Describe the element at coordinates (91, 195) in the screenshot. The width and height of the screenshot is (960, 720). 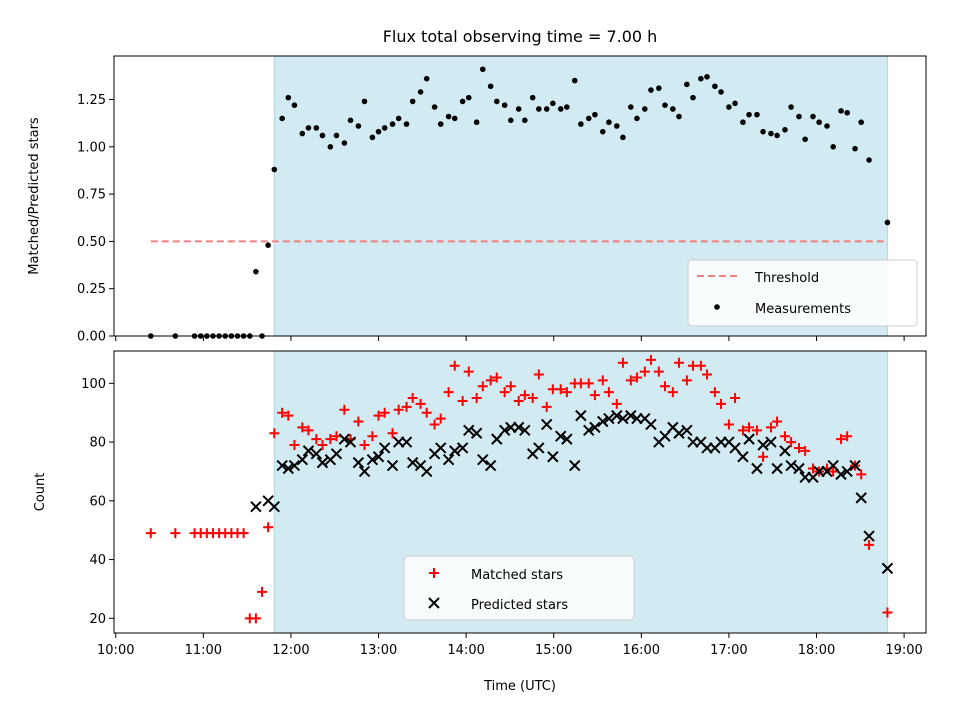
I see `y-tick-label: 0.75` at that location.